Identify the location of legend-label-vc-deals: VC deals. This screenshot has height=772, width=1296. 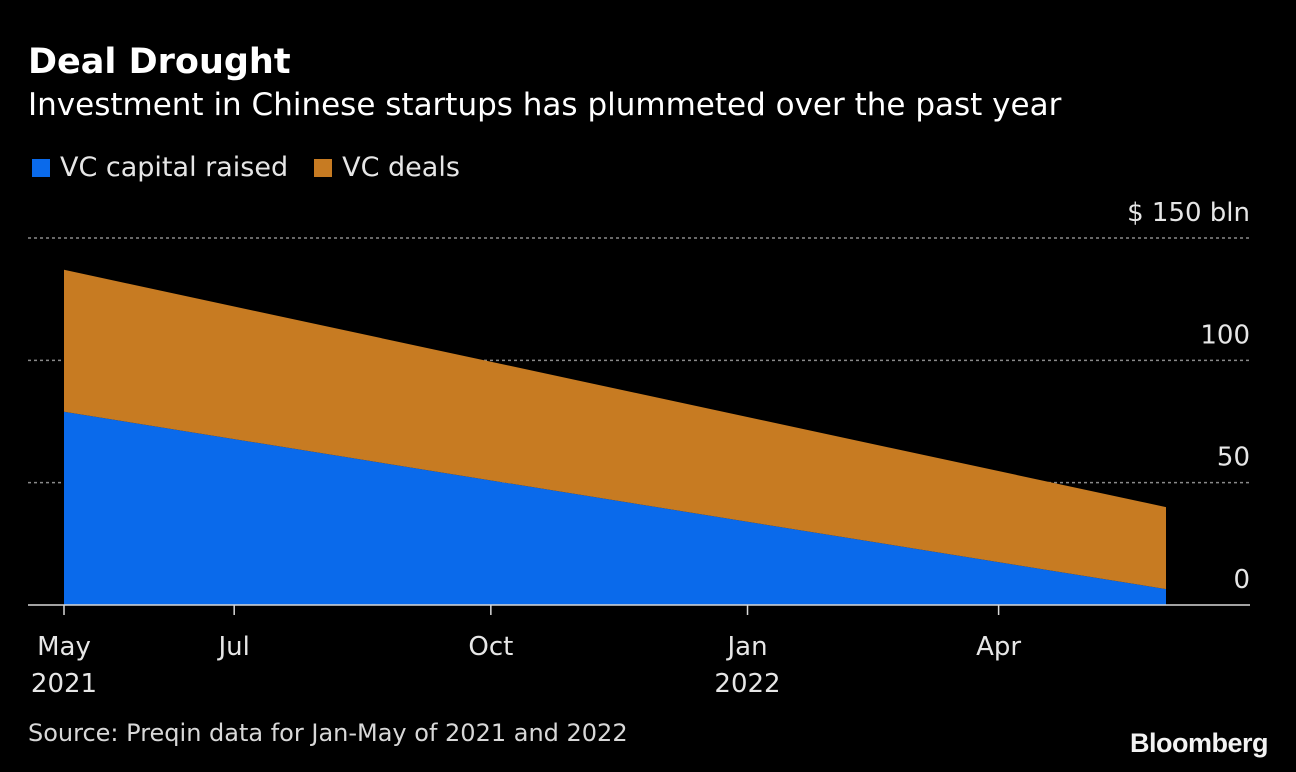
(401, 167).